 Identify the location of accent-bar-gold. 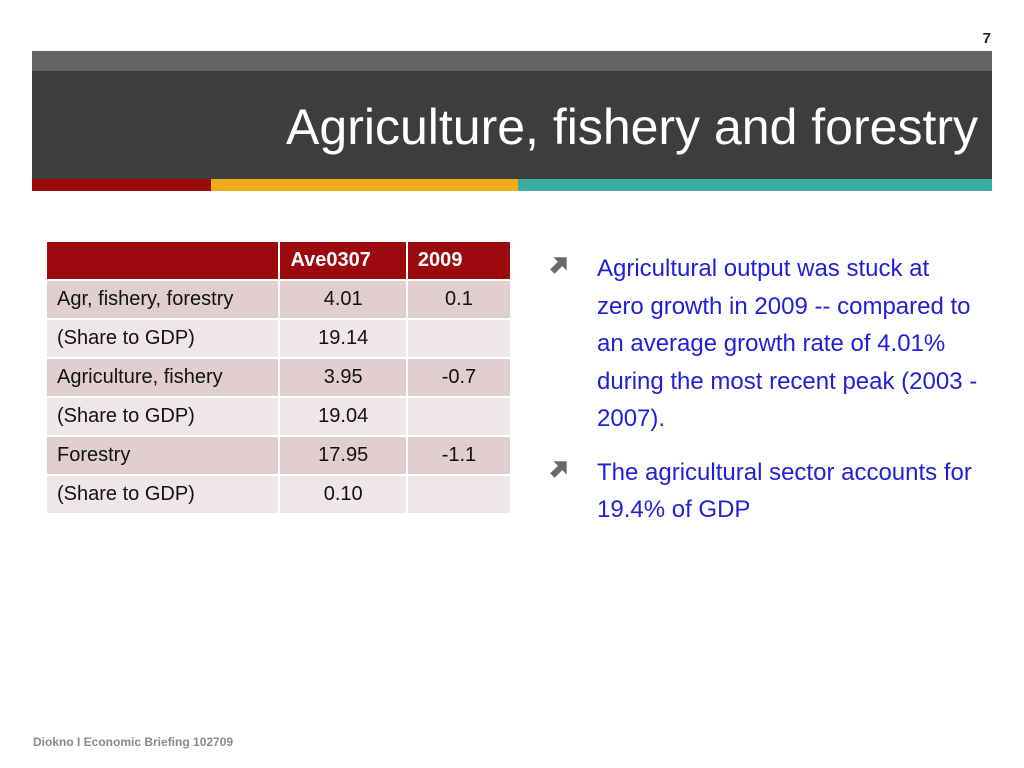
(364, 185).